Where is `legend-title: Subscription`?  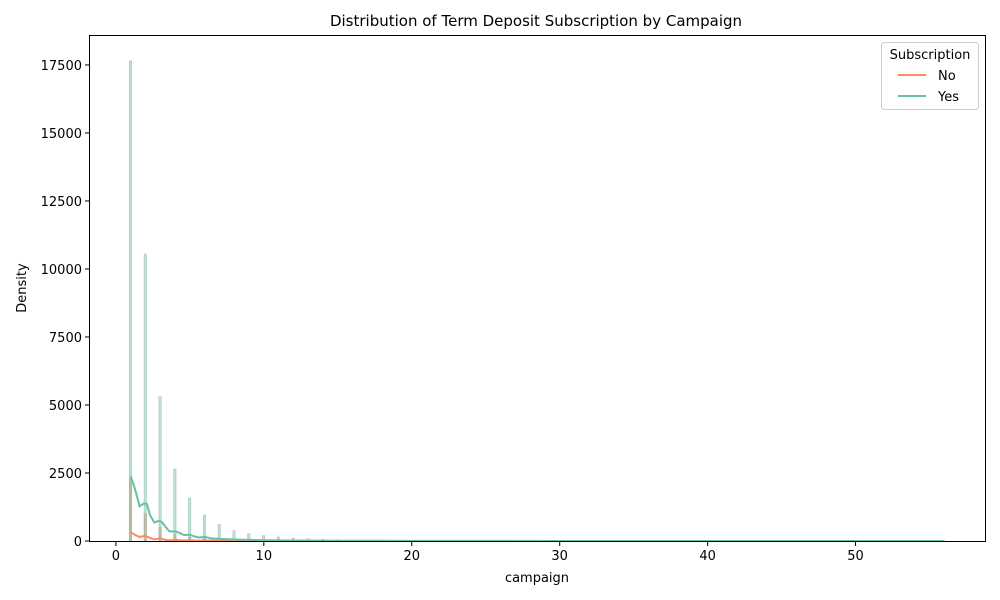 legend-title: Subscription is located at coordinates (930, 55).